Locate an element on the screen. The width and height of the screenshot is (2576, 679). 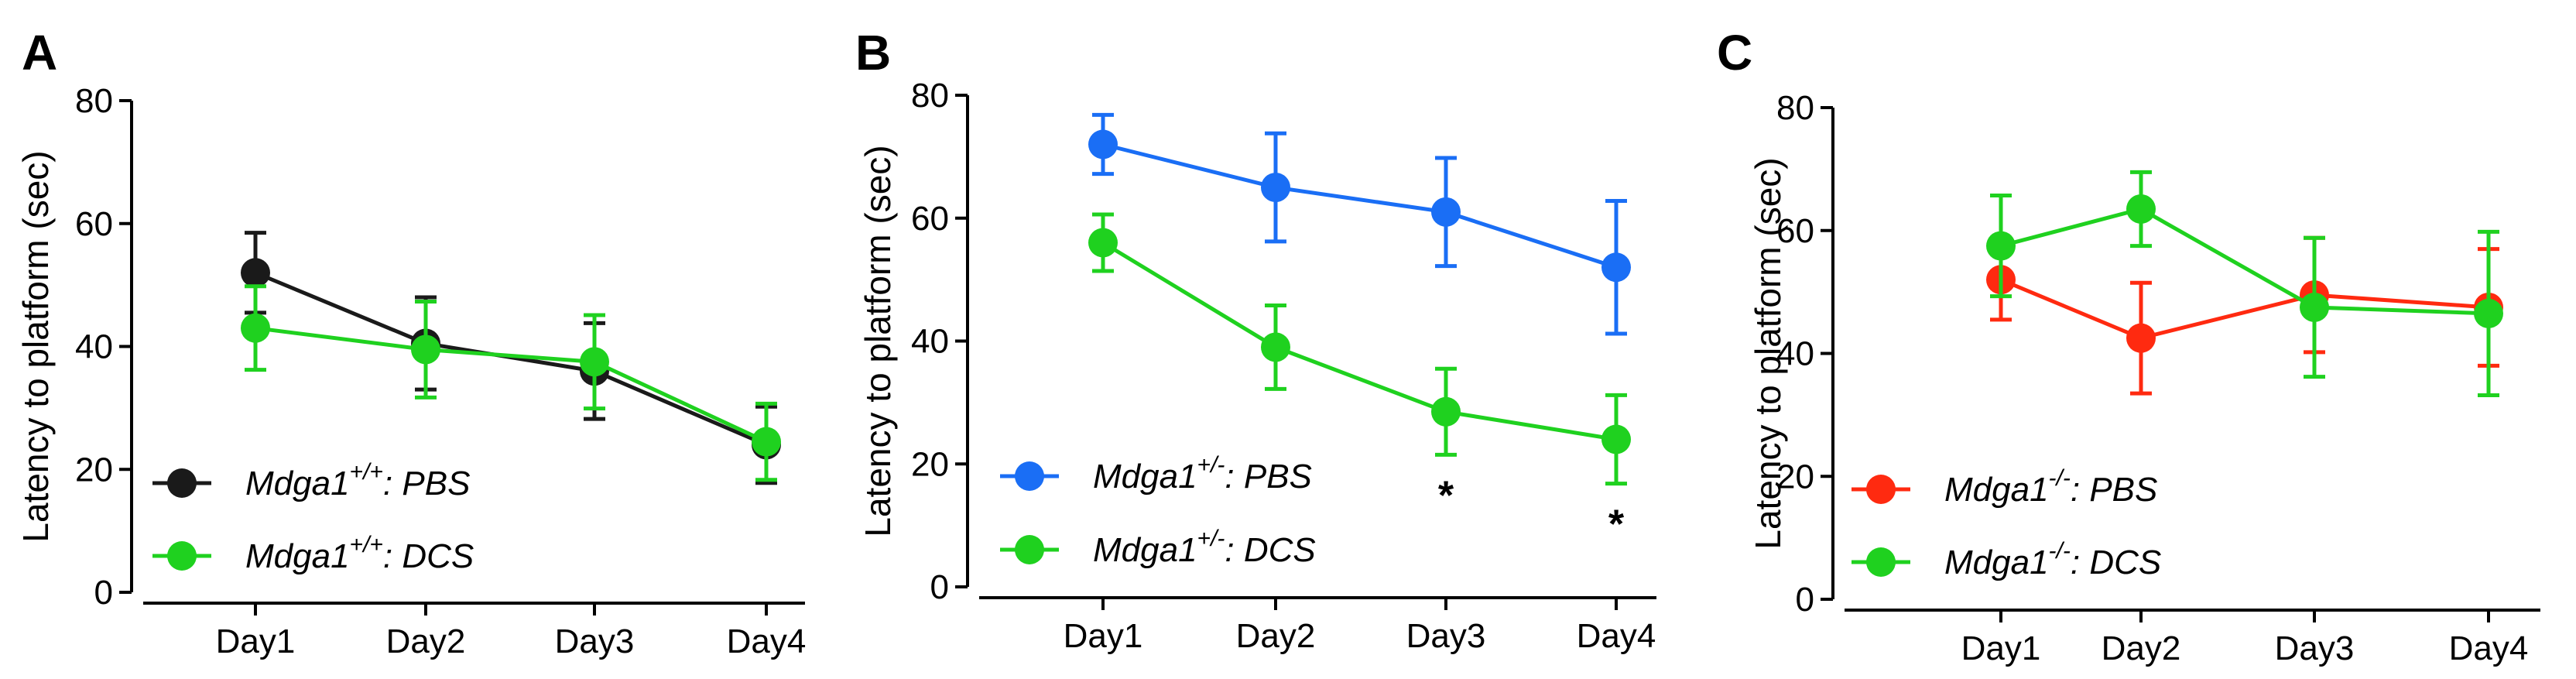
series-black is located at coordinates (511, 358).